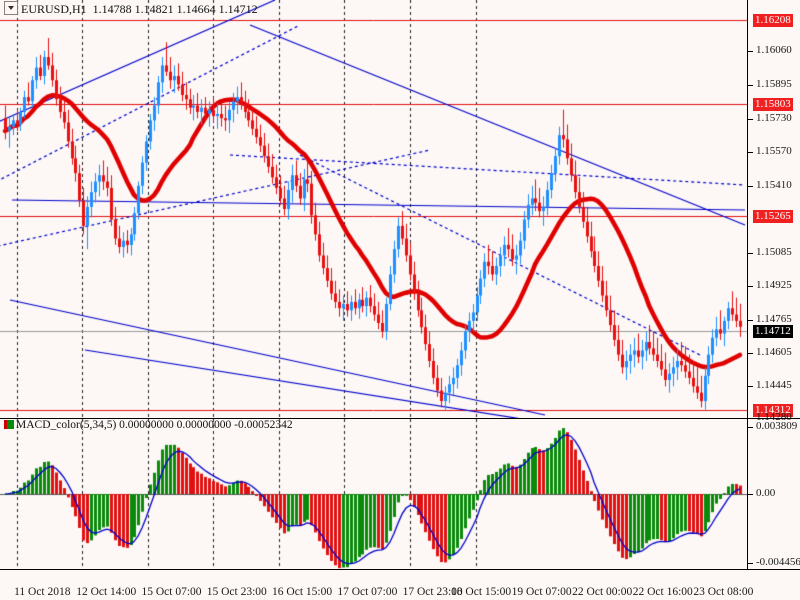  What do you see at coordinates (171, 592) in the screenshot?
I see `time-axis-label: 15 Oct 07:00` at bounding box center [171, 592].